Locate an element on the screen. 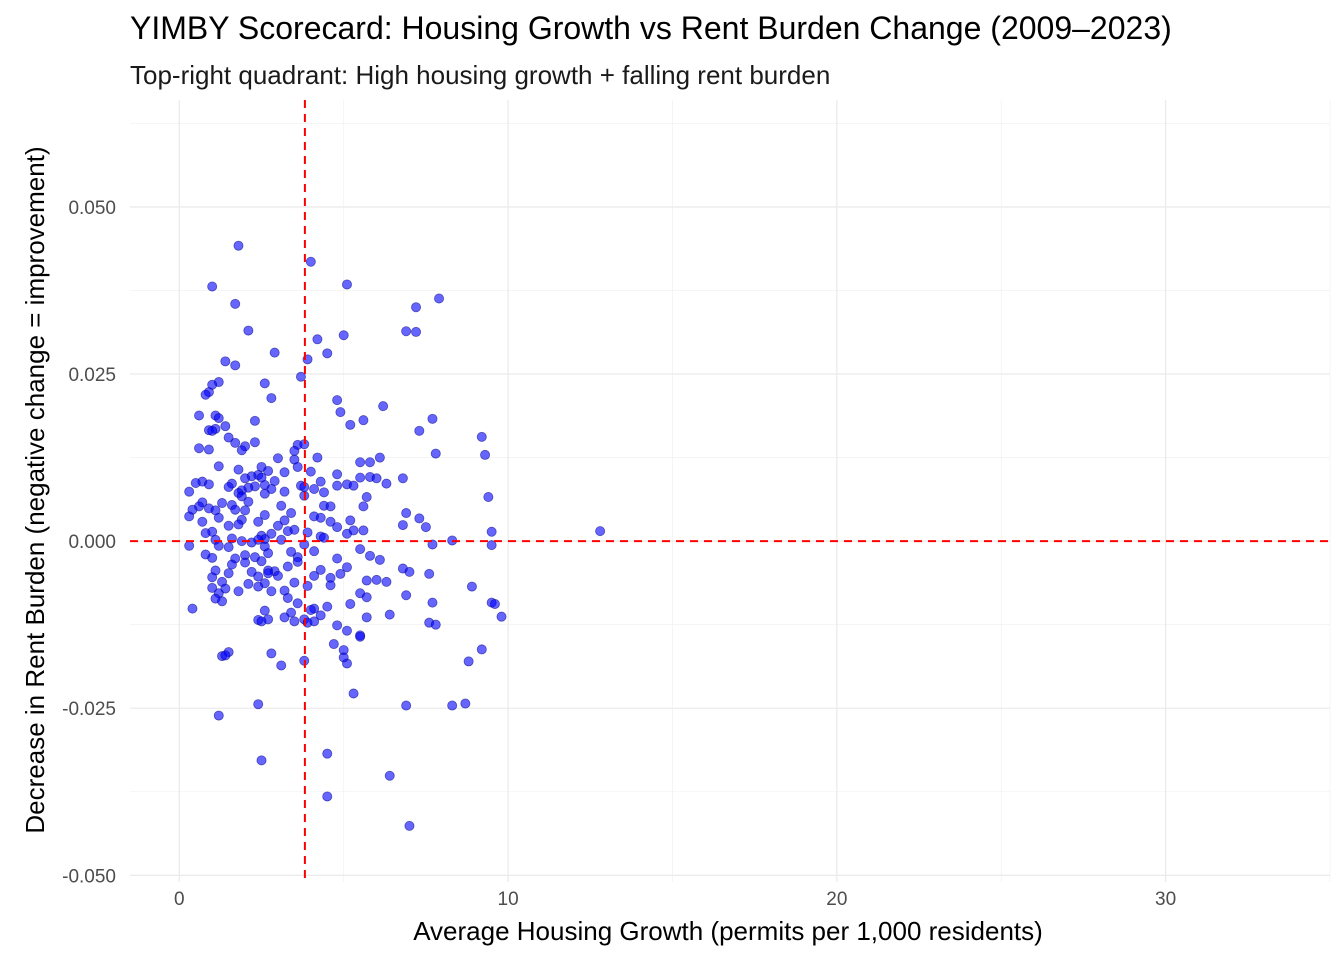  y-tick-label: -0.050 is located at coordinates (89, 876).